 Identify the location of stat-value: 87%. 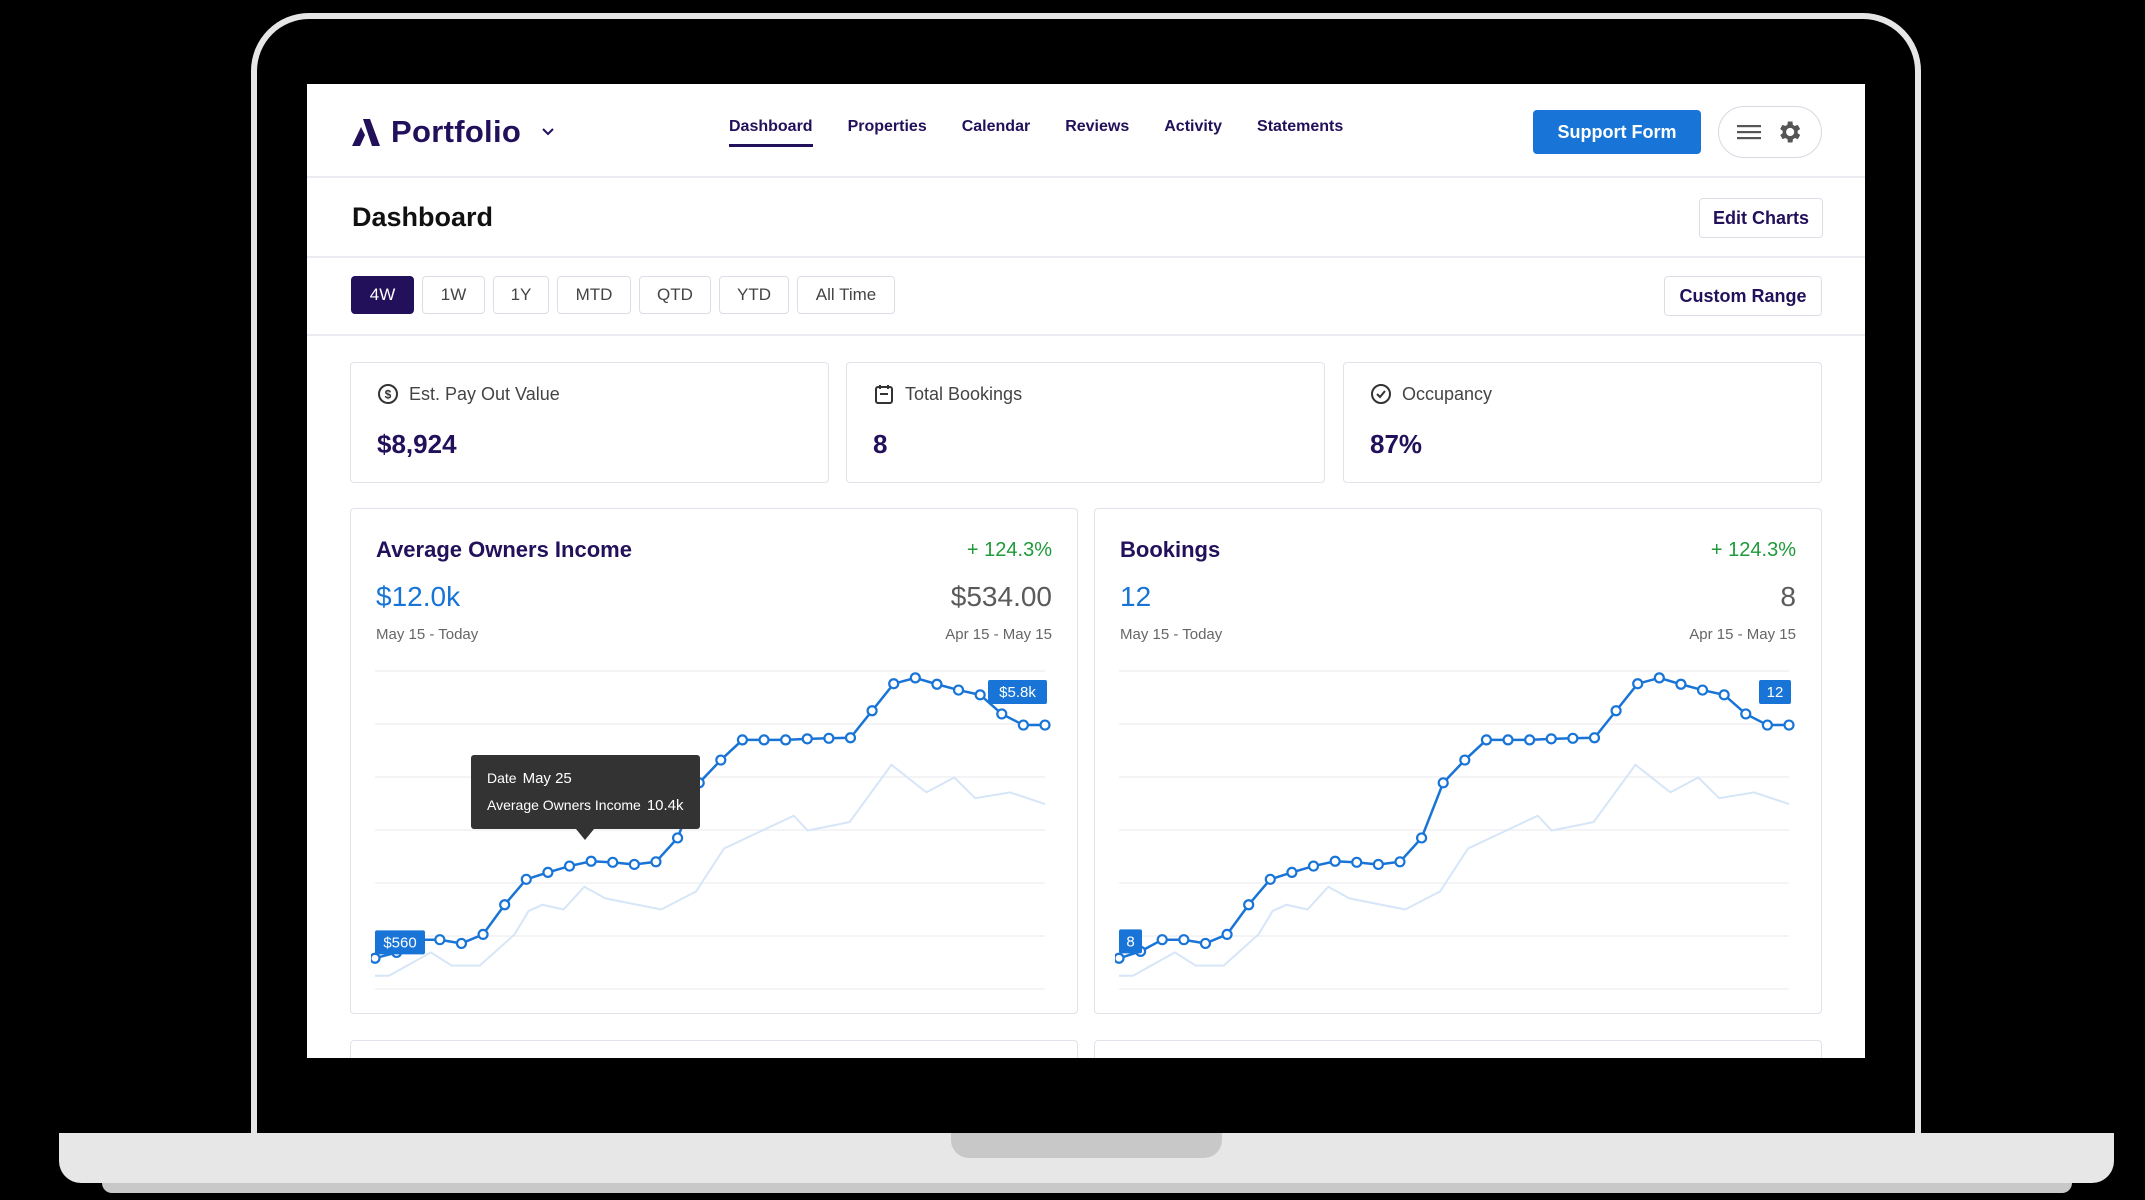
(1396, 444).